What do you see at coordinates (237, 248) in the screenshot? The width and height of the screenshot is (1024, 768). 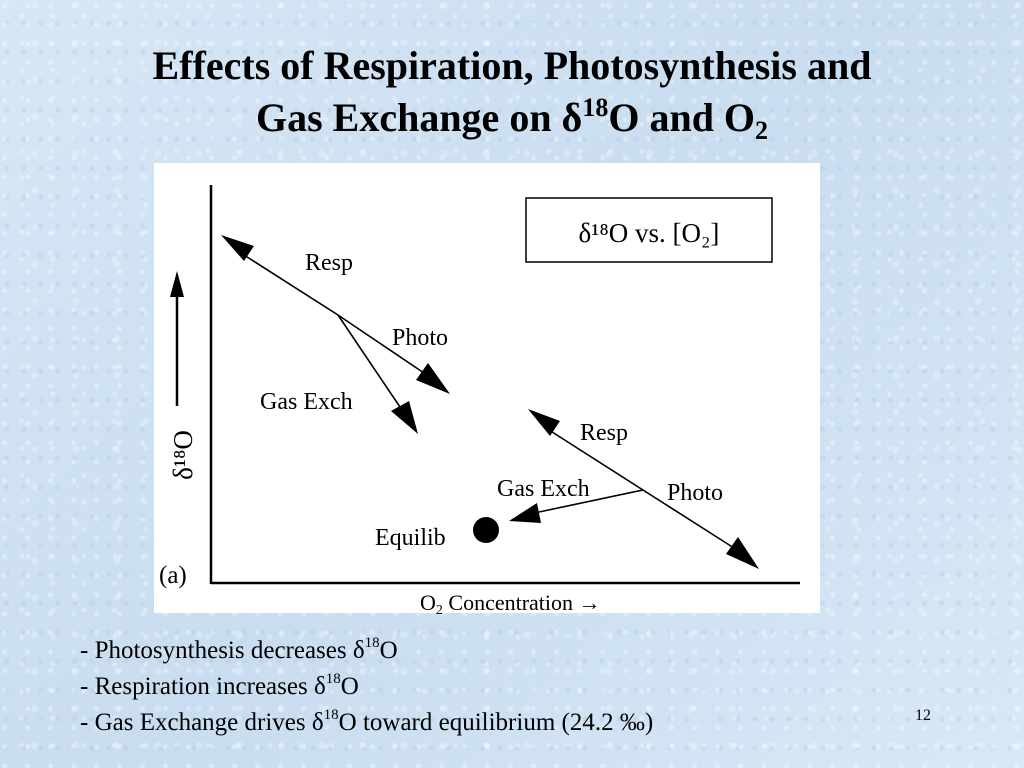 I see `upper-resp-arrowhead` at bounding box center [237, 248].